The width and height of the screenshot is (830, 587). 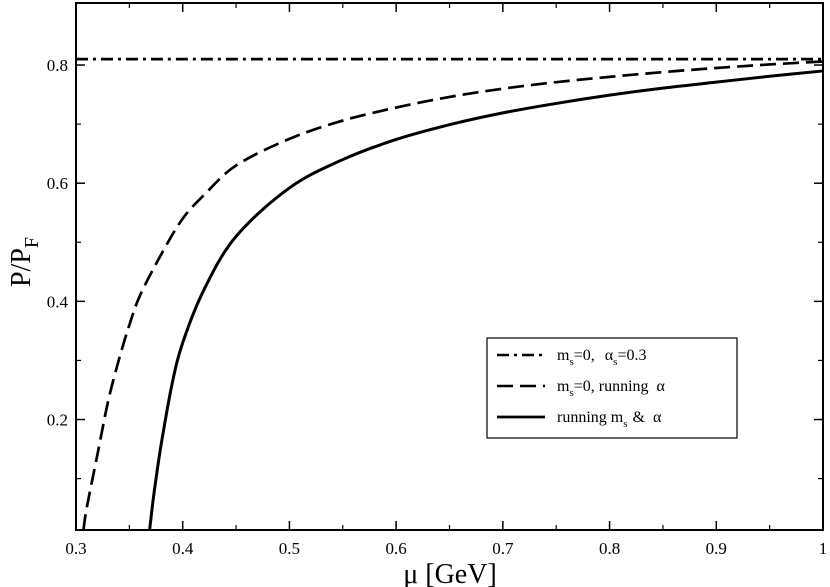 I want to click on y-axis-title: P/PF, so click(x=24, y=262).